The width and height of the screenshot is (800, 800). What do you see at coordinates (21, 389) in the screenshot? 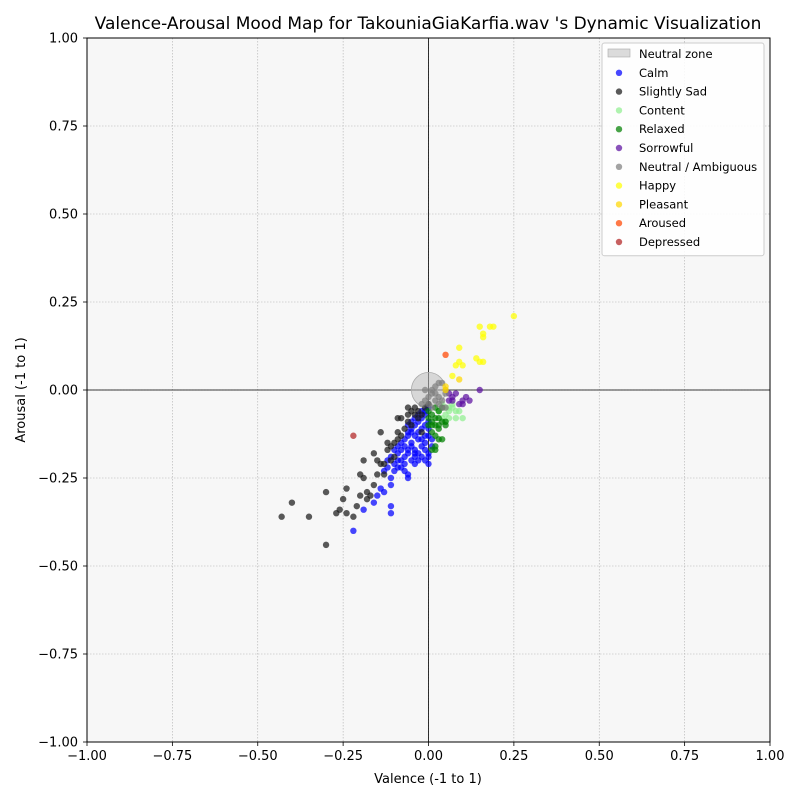
I see `y-axis-label: Arousal (-1 to 1)` at bounding box center [21, 389].